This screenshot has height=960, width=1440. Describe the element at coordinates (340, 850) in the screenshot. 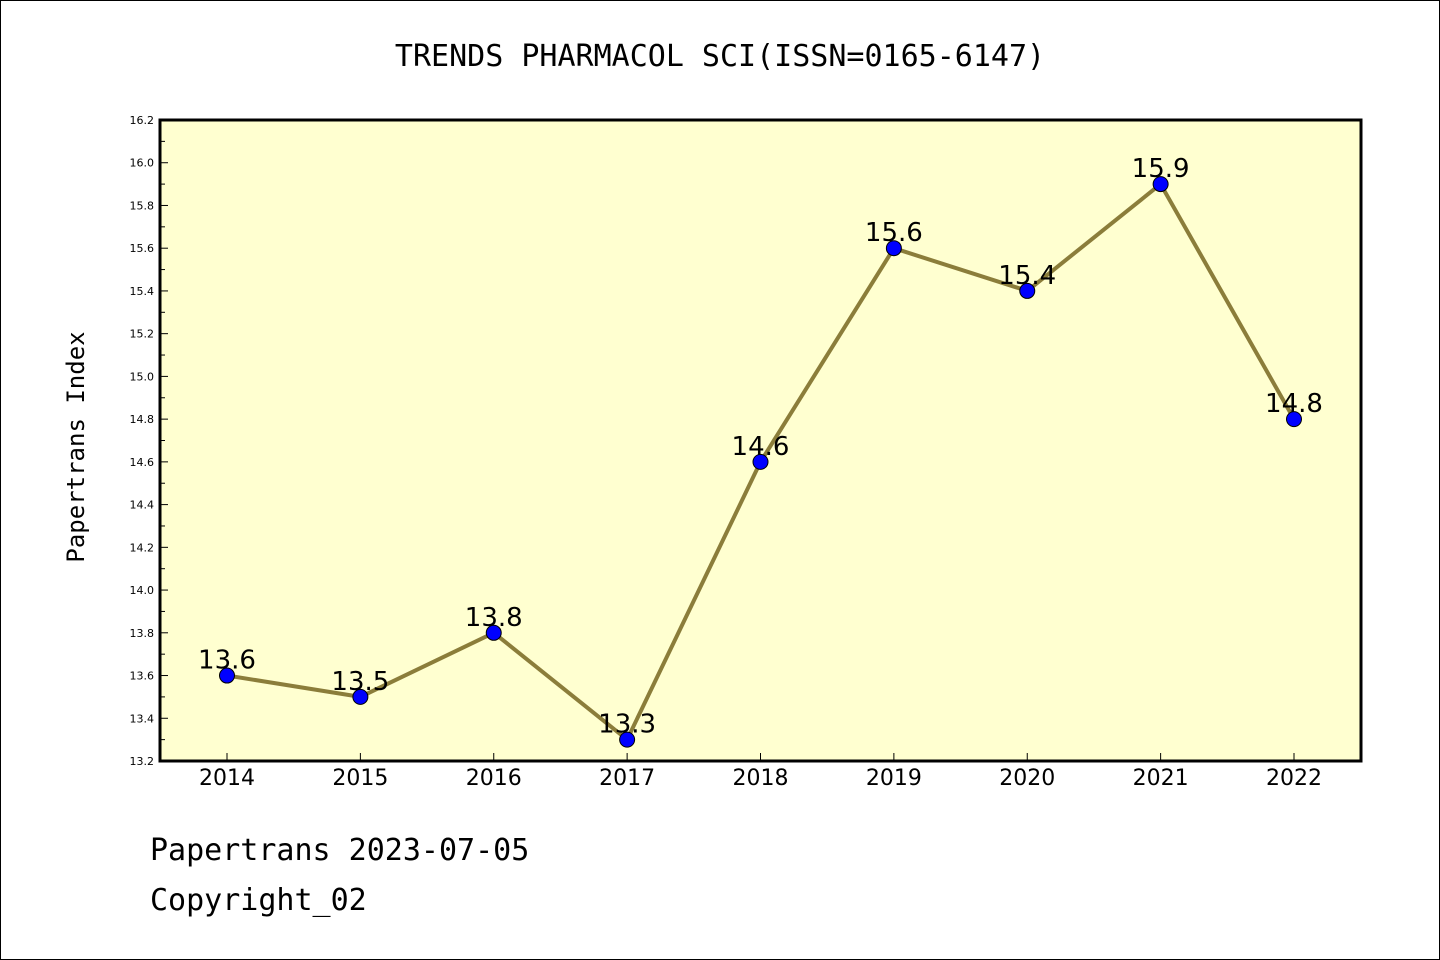

I see `footer-date: Papertrans 2023-07-05` at that location.